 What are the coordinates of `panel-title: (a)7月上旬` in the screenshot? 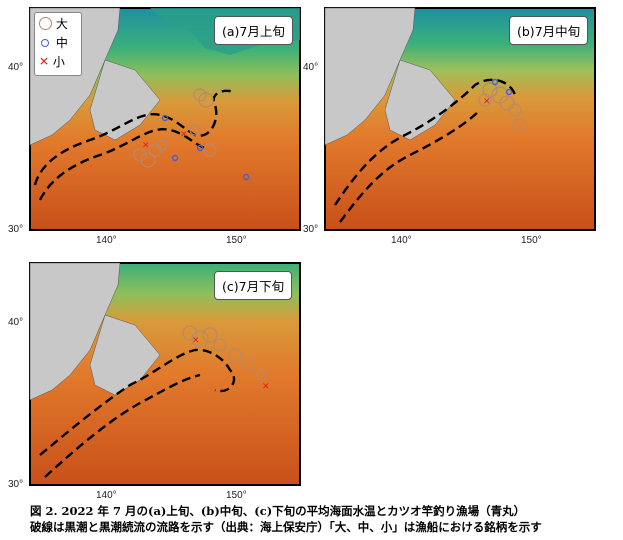 It's located at (253, 30).